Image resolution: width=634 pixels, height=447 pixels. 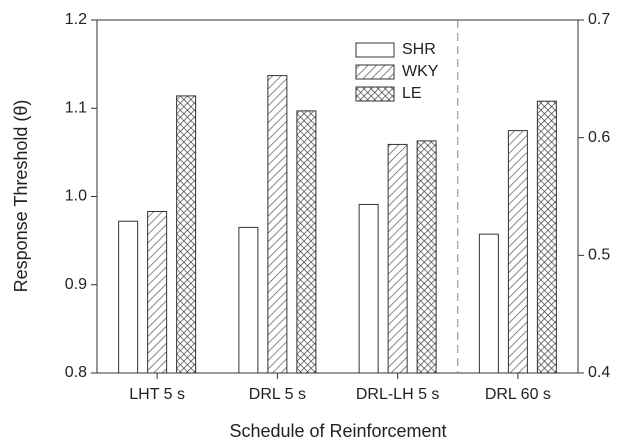 What do you see at coordinates (599, 137) in the screenshot?
I see `y2-tick-label: 0.6` at bounding box center [599, 137].